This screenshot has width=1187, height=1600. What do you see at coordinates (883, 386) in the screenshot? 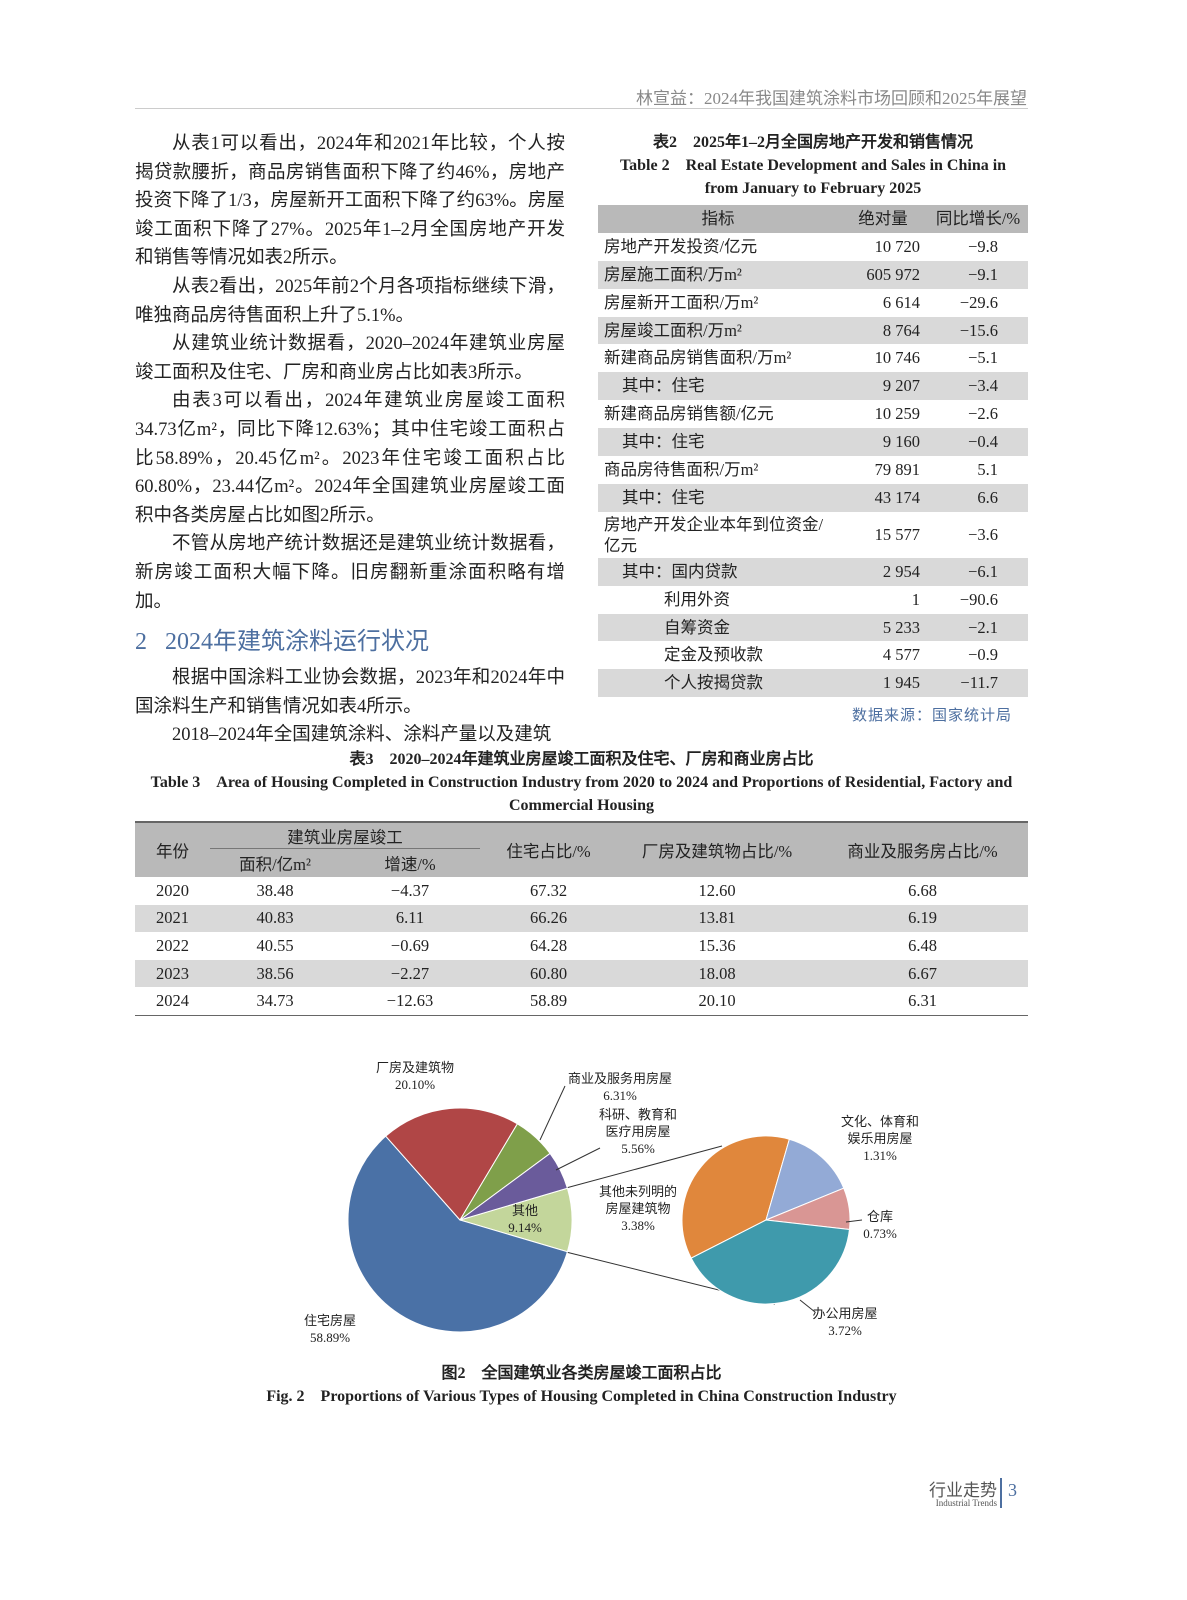
I see `table-cell: 9 207` at bounding box center [883, 386].